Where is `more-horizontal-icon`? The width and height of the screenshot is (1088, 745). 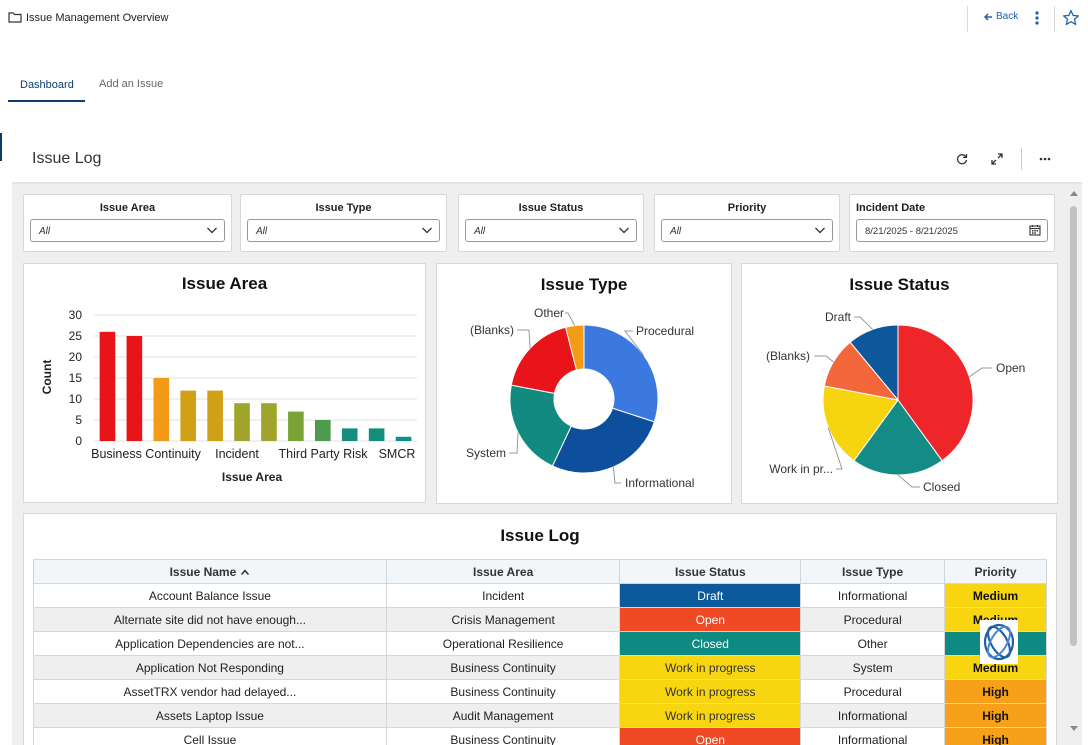 more-horizontal-icon is located at coordinates (1045, 159).